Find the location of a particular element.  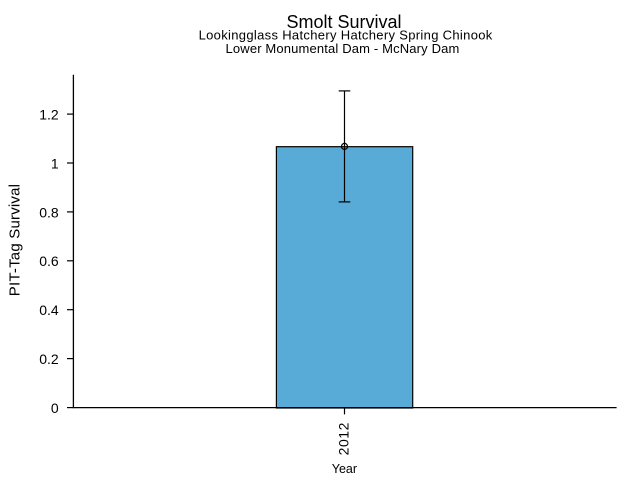

svg-text: Smolt Survival is located at coordinates (343, 22).